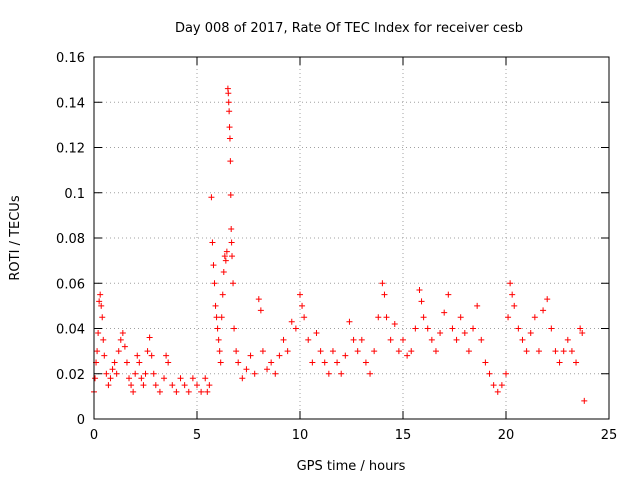  What do you see at coordinates (197, 435) in the screenshot?
I see `x-tick-label: 5` at bounding box center [197, 435].